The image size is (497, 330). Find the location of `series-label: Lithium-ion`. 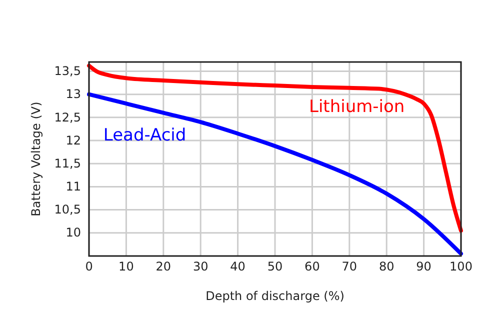

series-label: Lithium-ion is located at coordinates (356, 106).